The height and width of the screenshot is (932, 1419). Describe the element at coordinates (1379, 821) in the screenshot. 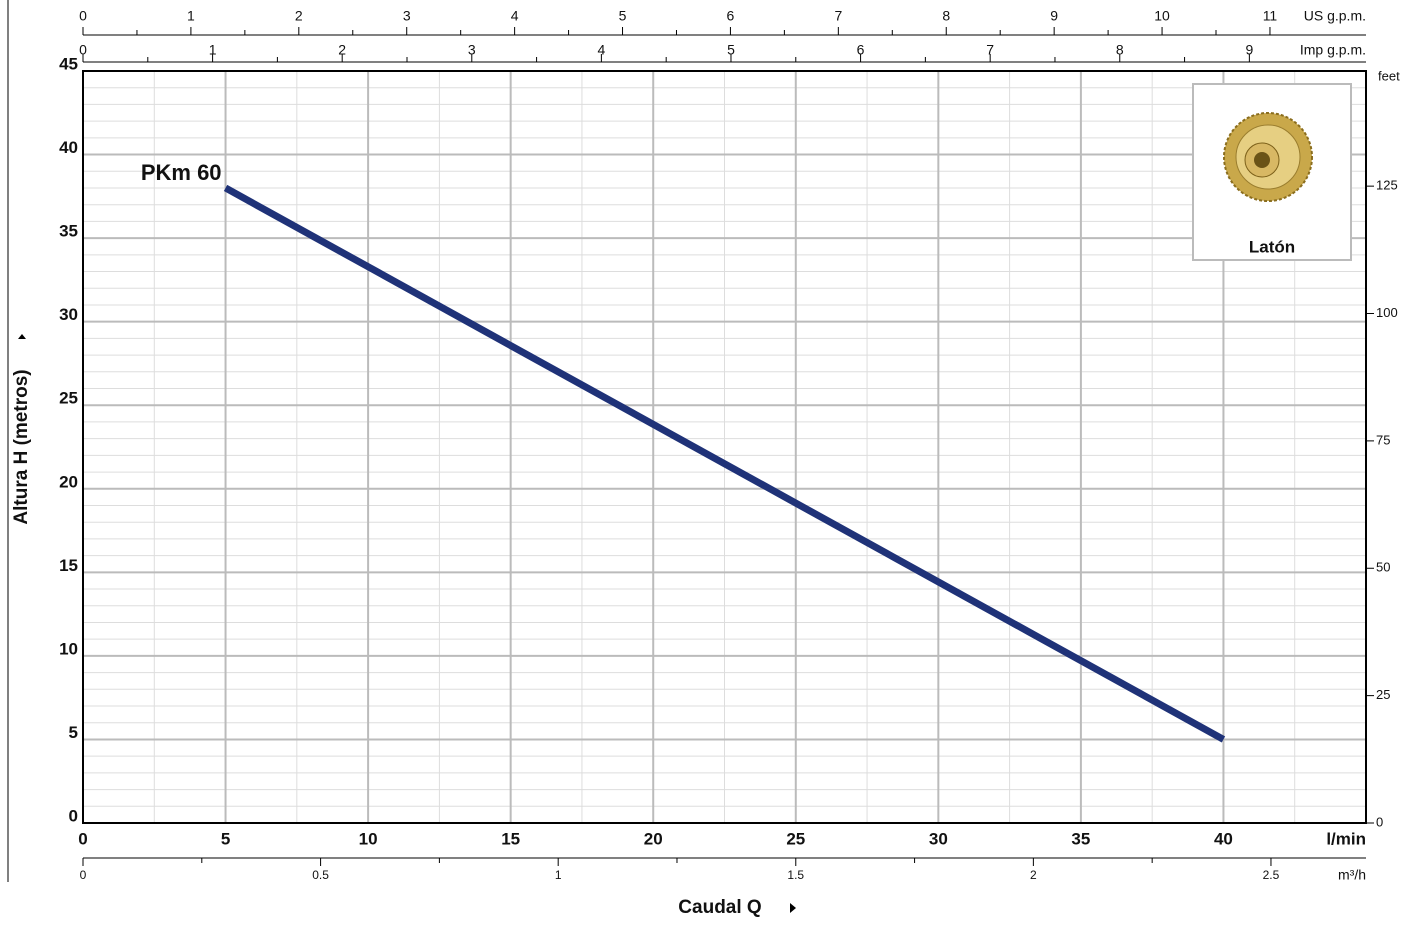

I see `y2-tick-label: 0` at that location.